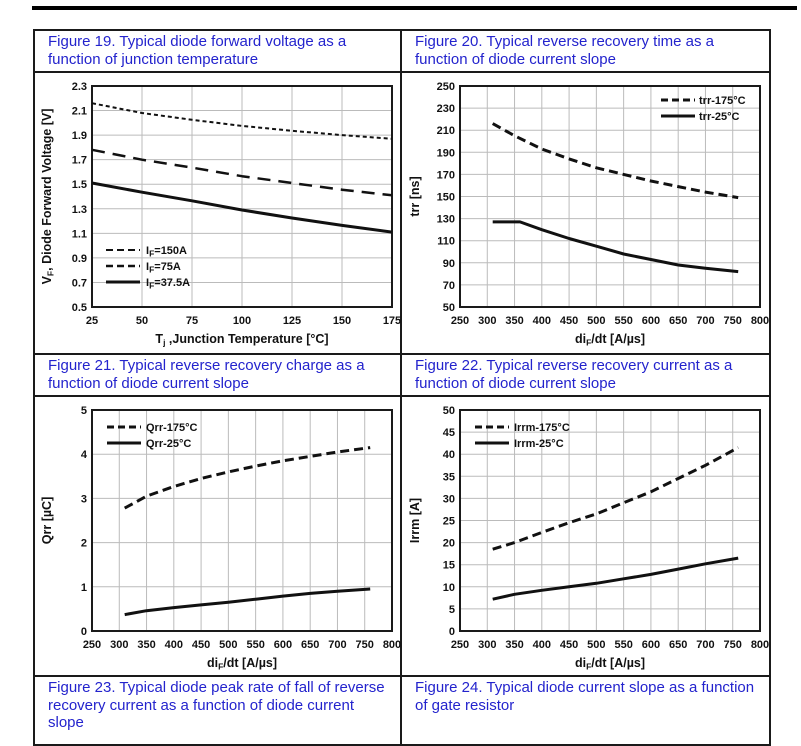 The width and height of the screenshot is (801, 746). I want to click on svg-text: 2.1, so click(78, 112).